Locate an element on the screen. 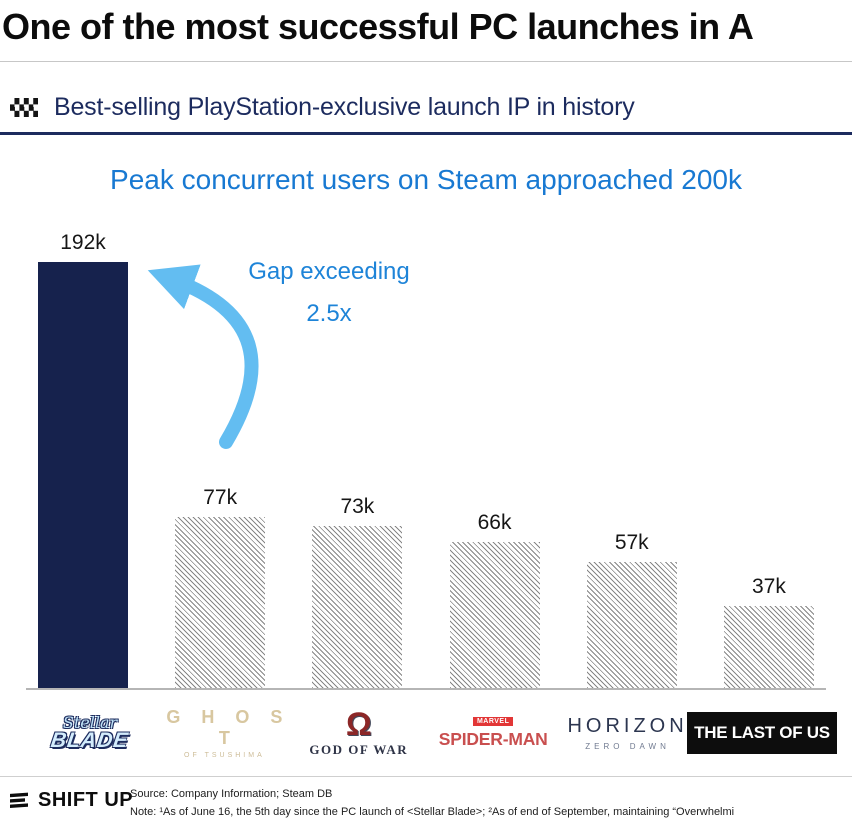 The width and height of the screenshot is (852, 828). logo-horizon-zero-dawn: HORIZON ZERO DAWN is located at coordinates (628, 733).